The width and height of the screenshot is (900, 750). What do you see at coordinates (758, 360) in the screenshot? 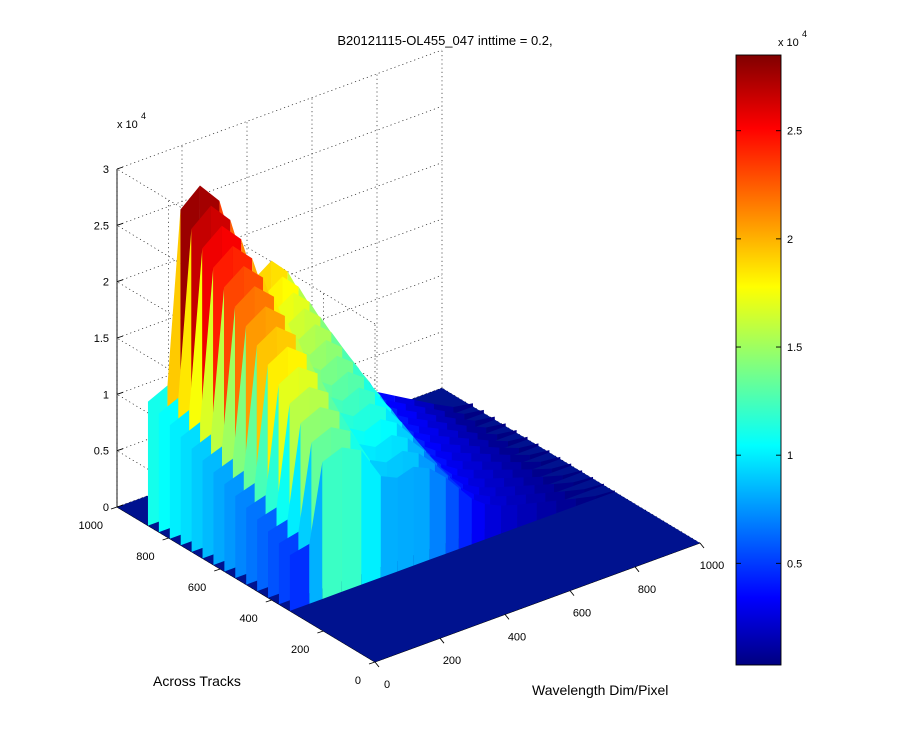
I see `colorbar-gradient` at bounding box center [758, 360].